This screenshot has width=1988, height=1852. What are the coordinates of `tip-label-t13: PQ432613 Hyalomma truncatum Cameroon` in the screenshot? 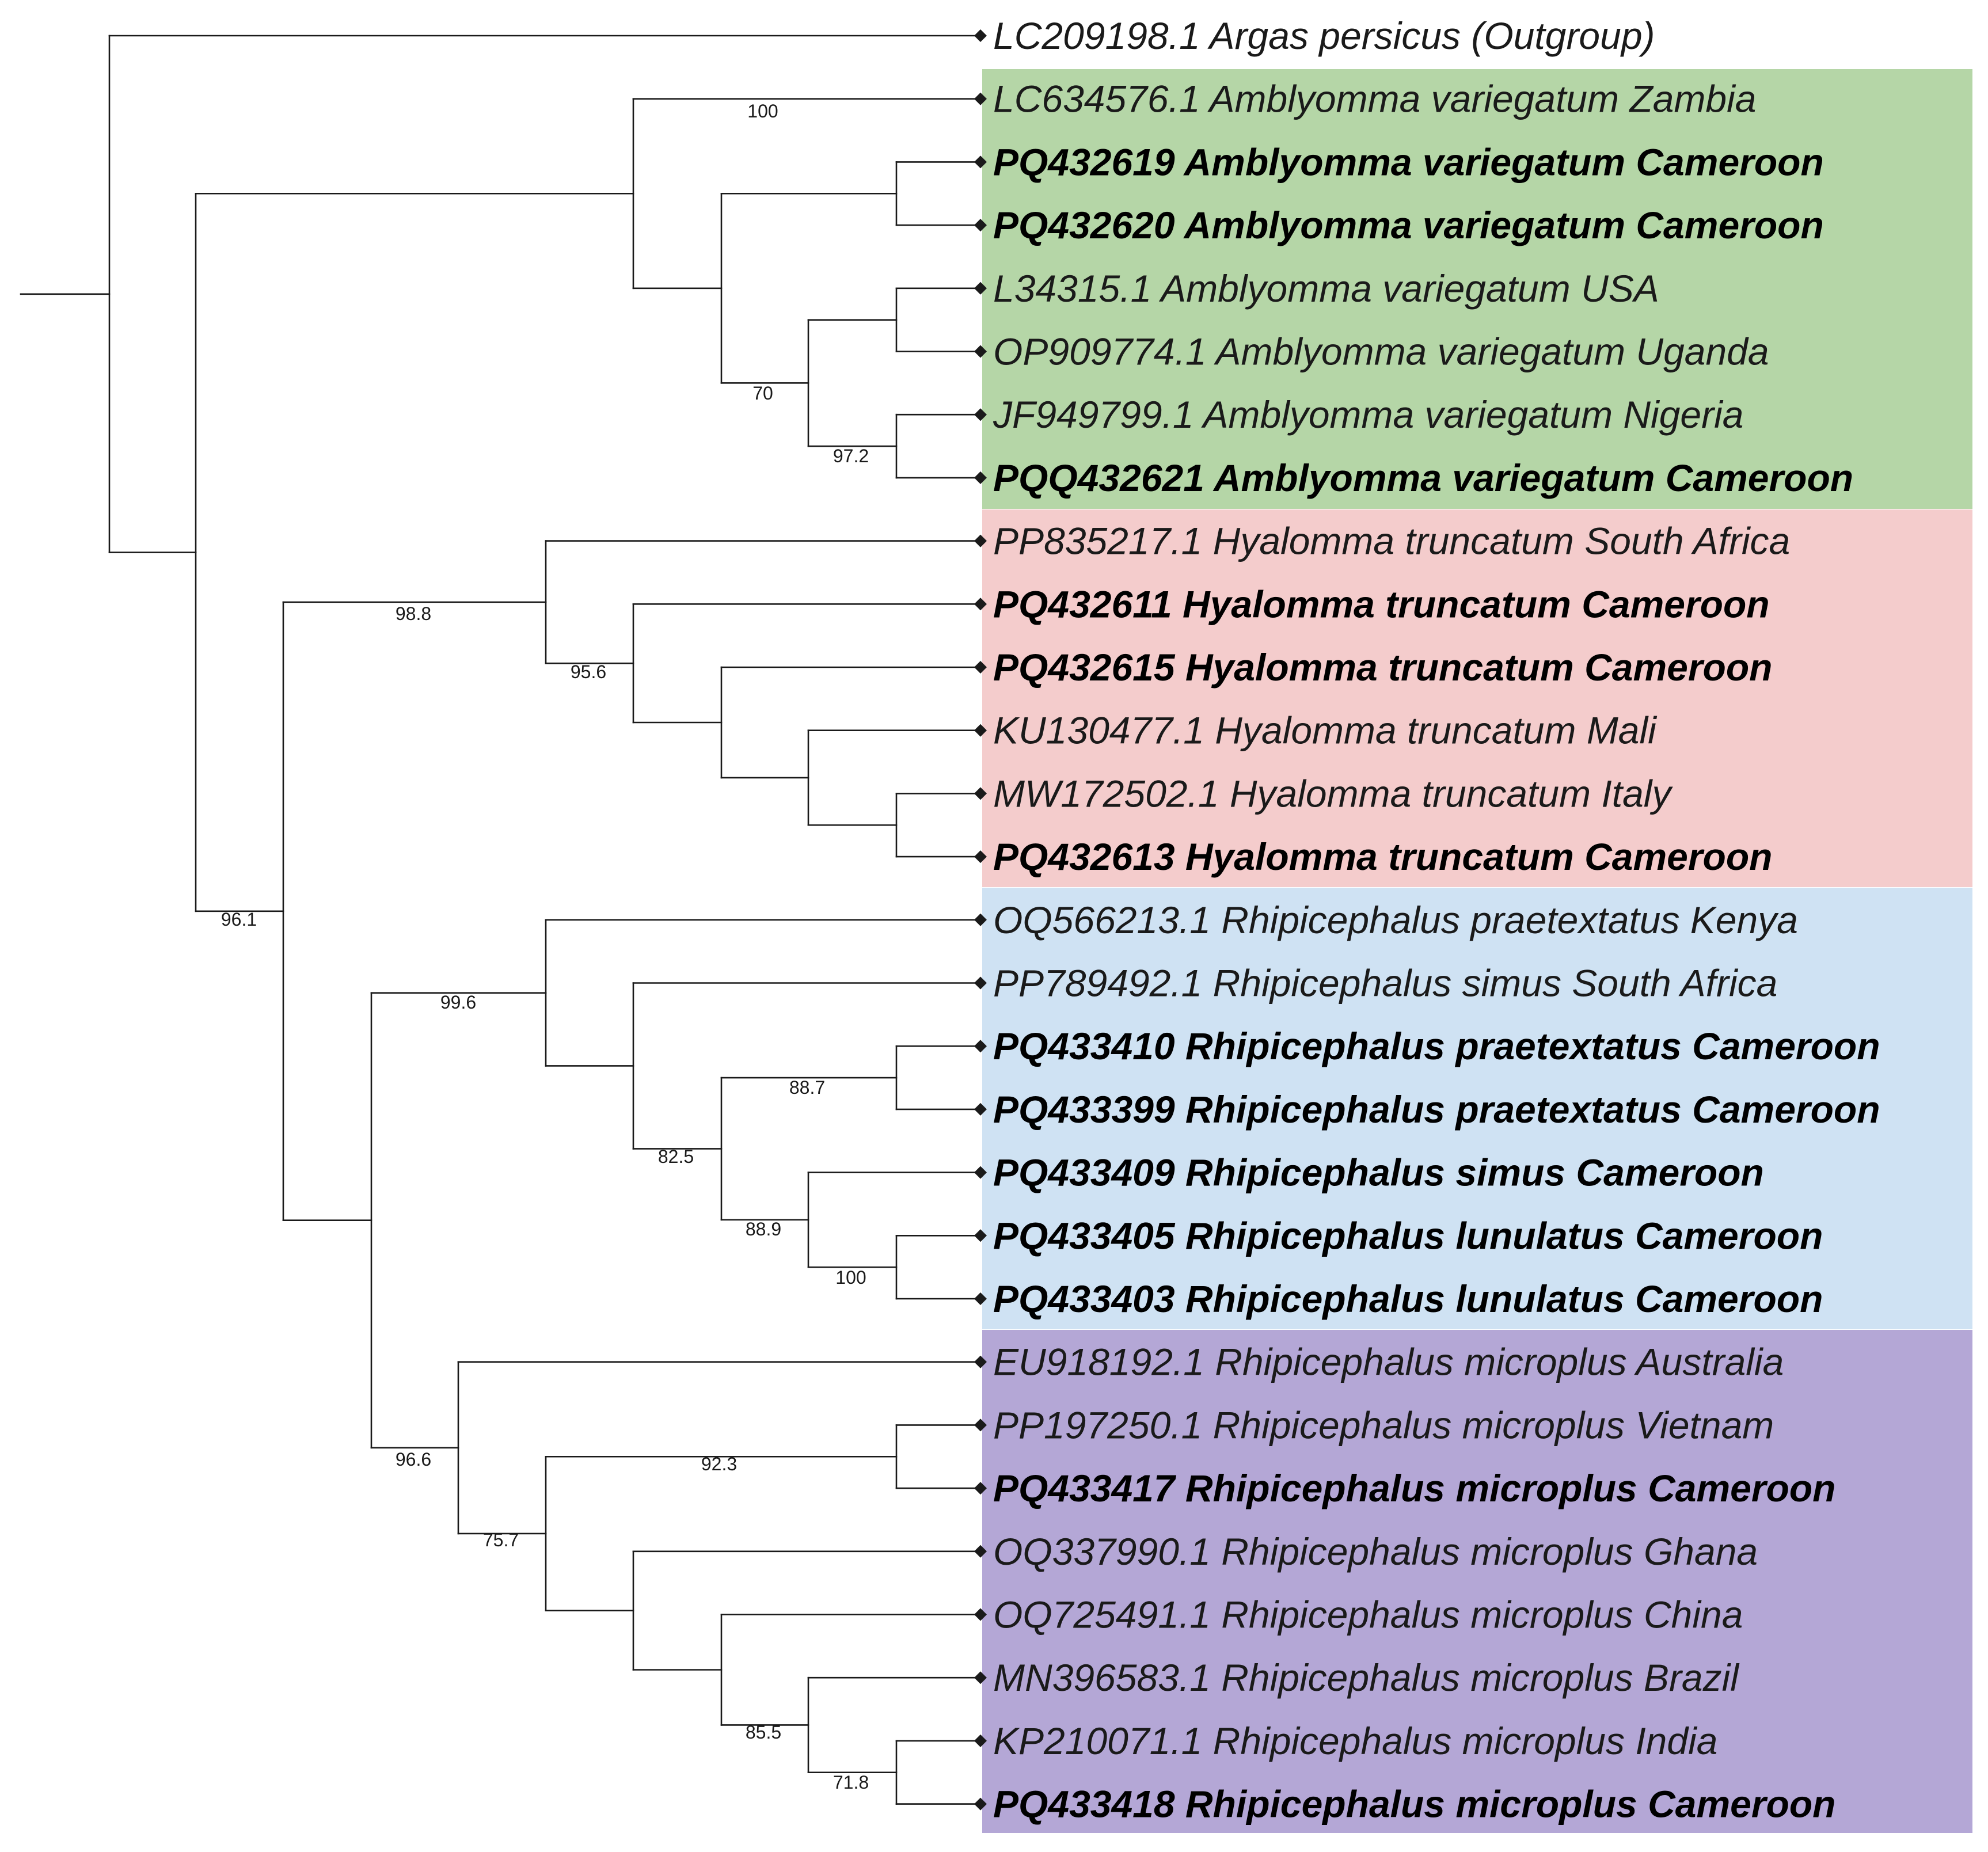 It's located at (1383, 856).